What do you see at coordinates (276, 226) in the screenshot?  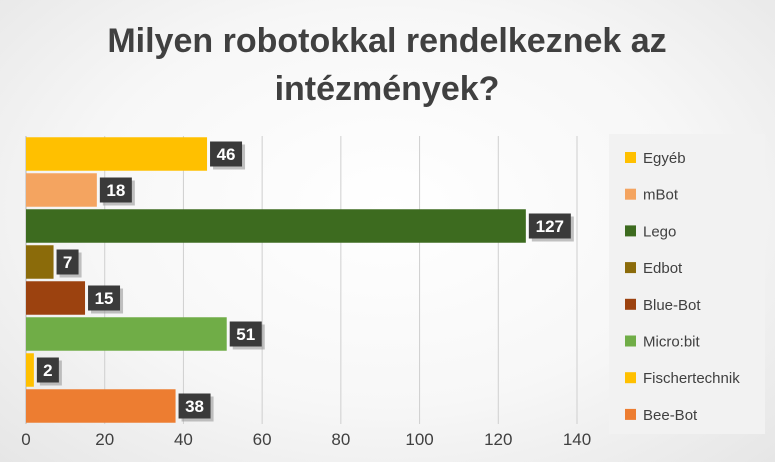 I see `bar-lego` at bounding box center [276, 226].